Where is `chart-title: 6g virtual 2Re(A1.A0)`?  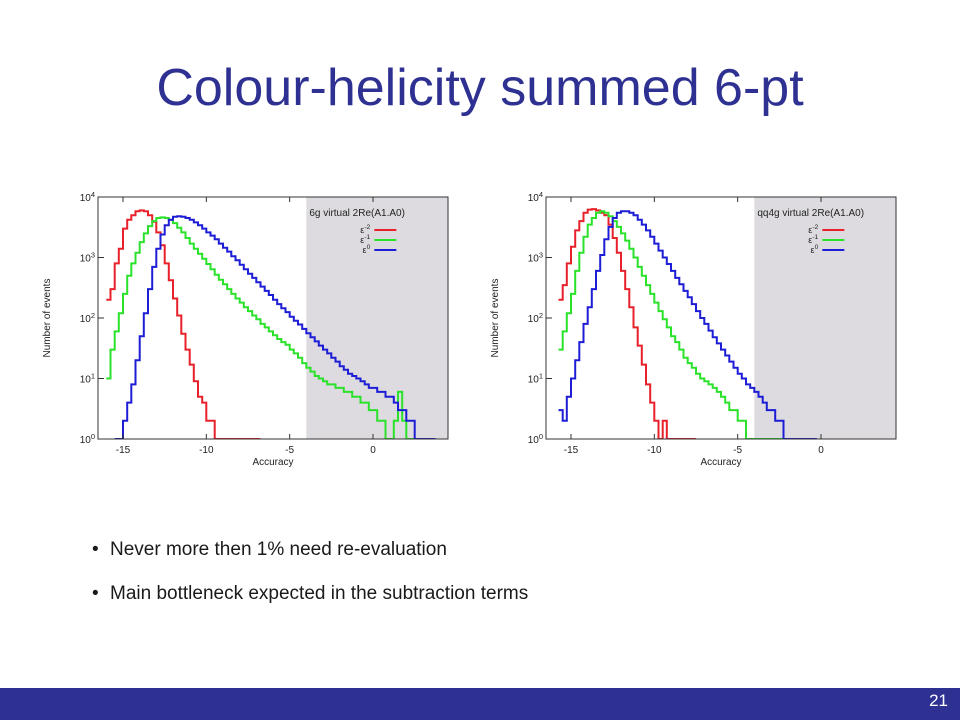
chart-title: 6g virtual 2Re(A1.A0) is located at coordinates (357, 213).